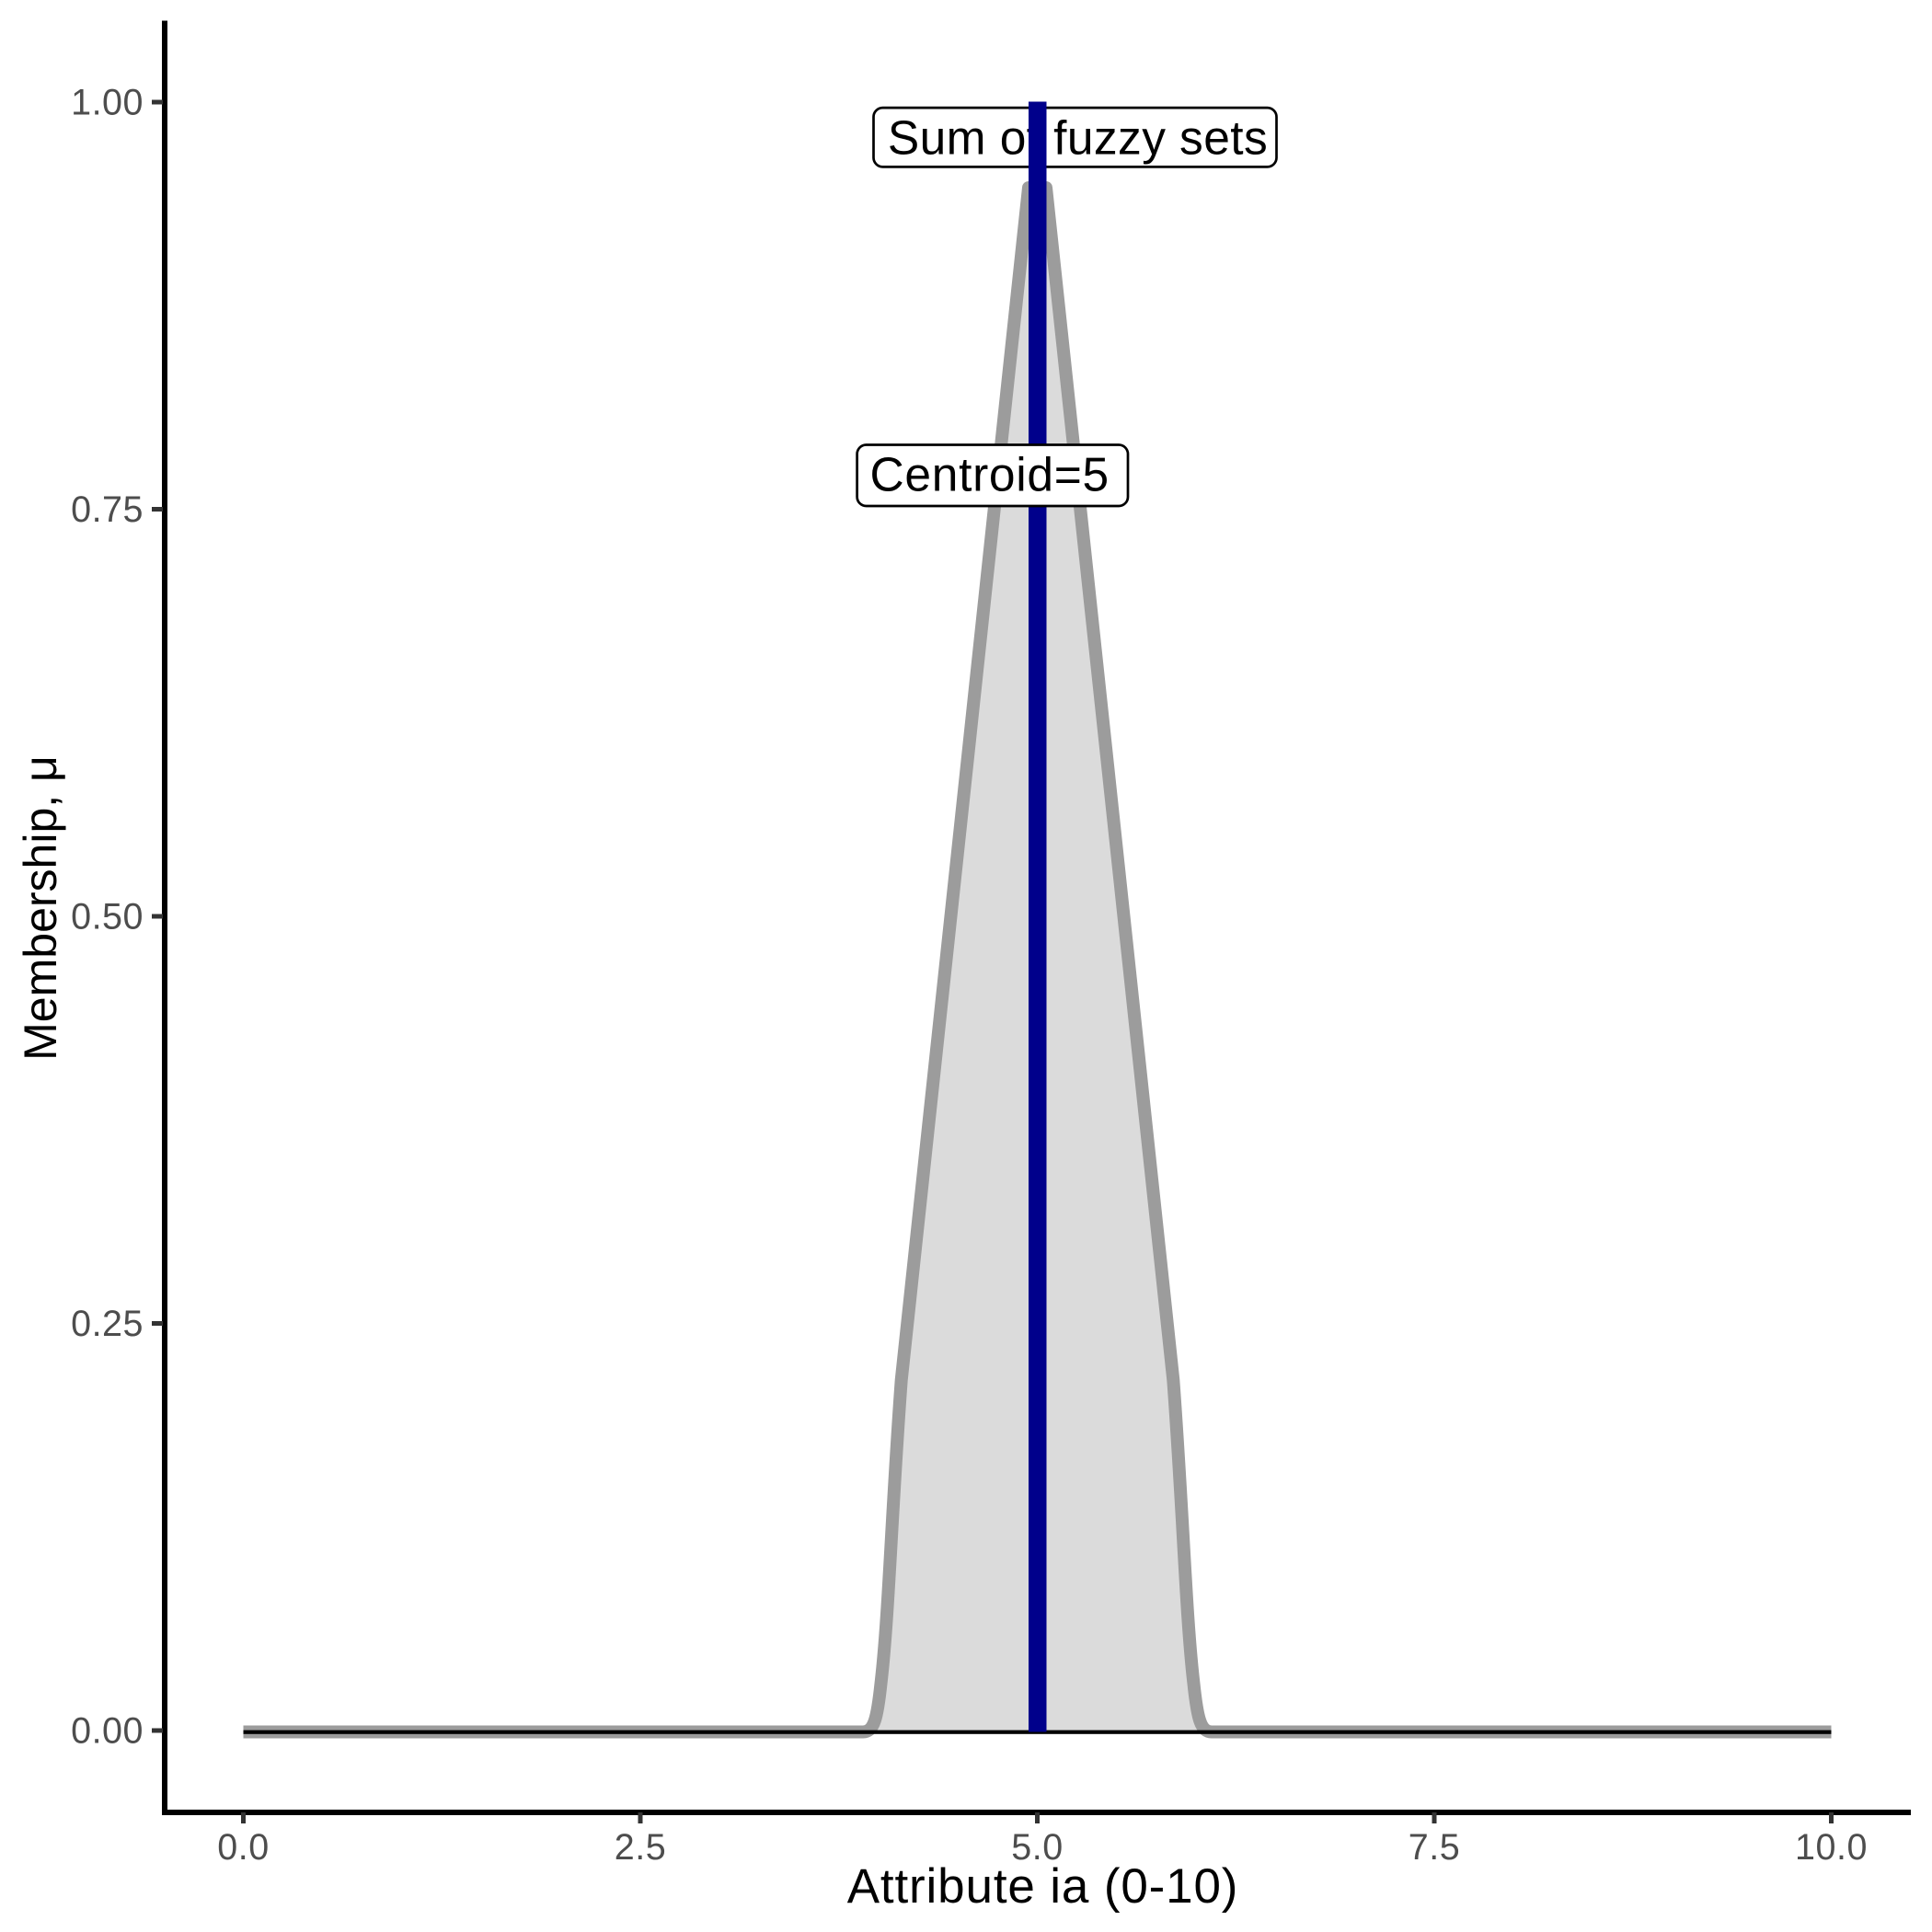 This screenshot has width=1932, height=1932. I want to click on svg-text: 7.5, so click(1434, 1847).